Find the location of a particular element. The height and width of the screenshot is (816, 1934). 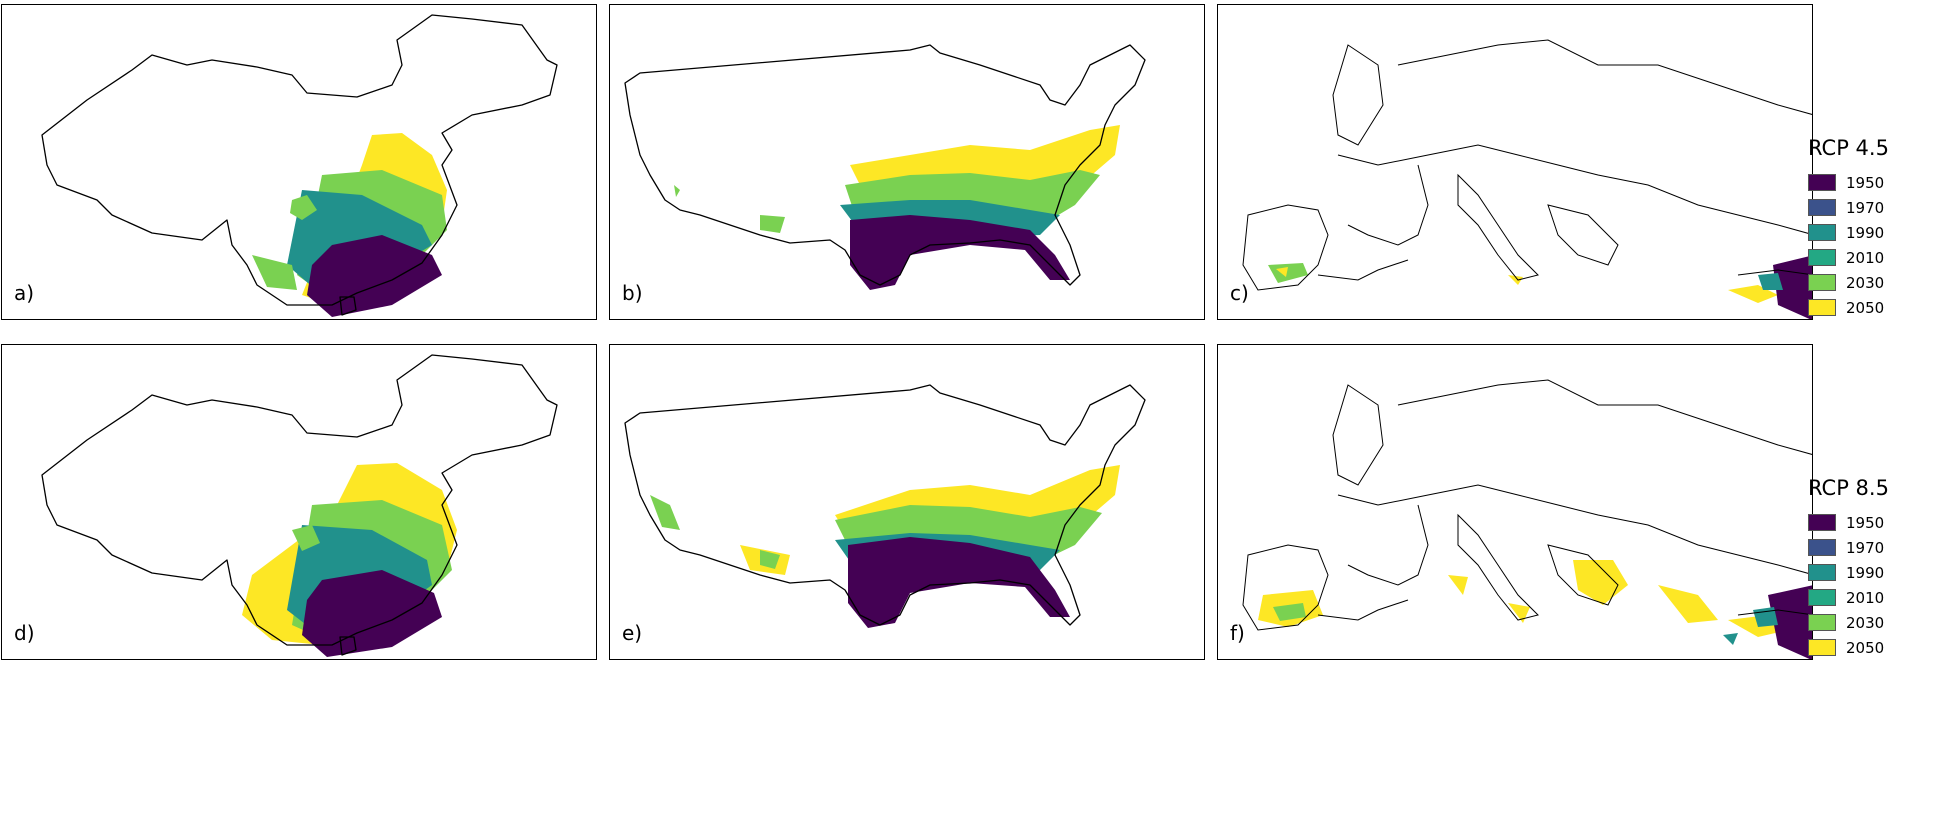

china-map-rcp45 is located at coordinates (299, 165).